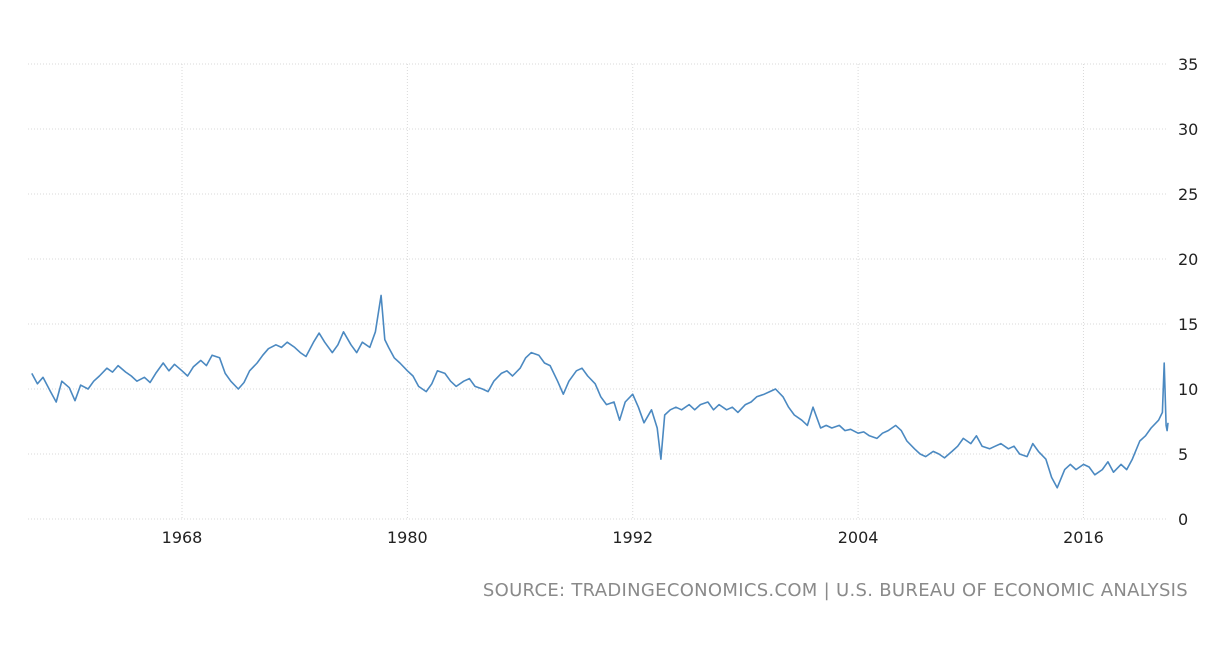  What do you see at coordinates (632, 537) in the screenshot?
I see `x-tick-label: 1992` at bounding box center [632, 537].